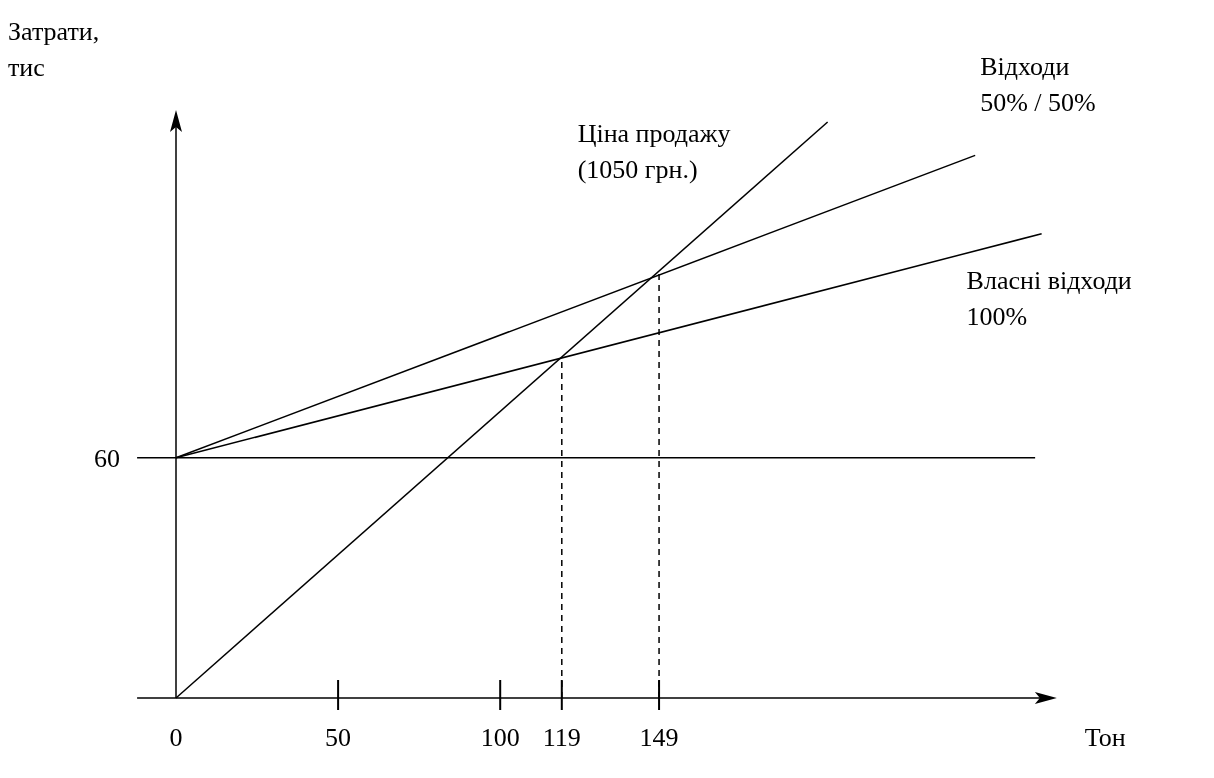 The image size is (1214, 778). I want to click on x-tick-label: 0, so click(176, 737).